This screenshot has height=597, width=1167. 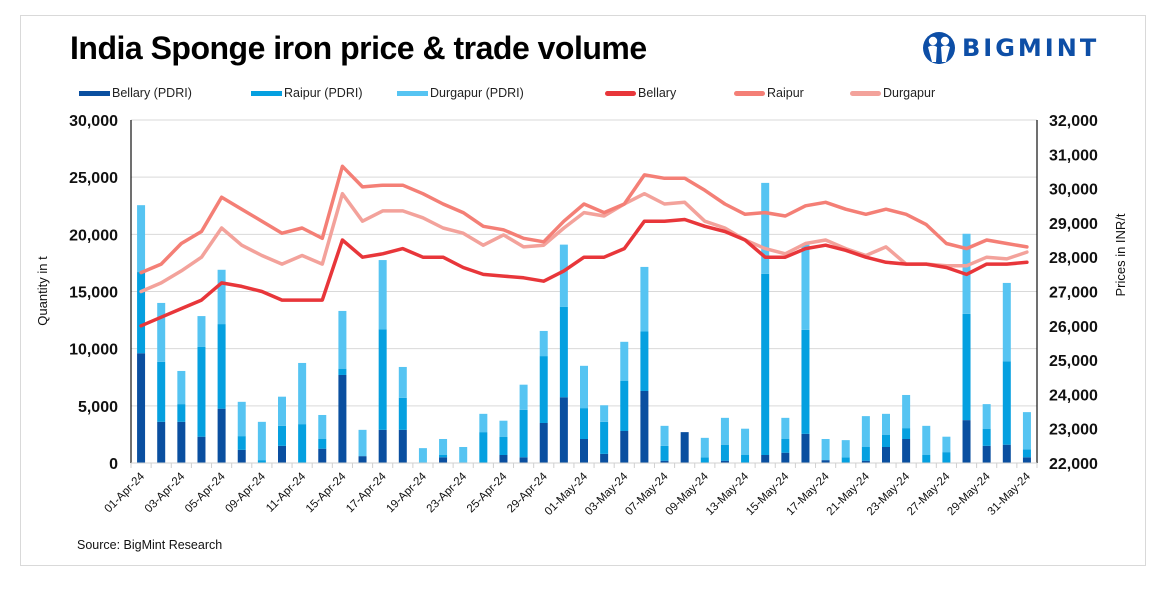 I want to click on right-tick-label: 23,000, so click(x=1073, y=430).